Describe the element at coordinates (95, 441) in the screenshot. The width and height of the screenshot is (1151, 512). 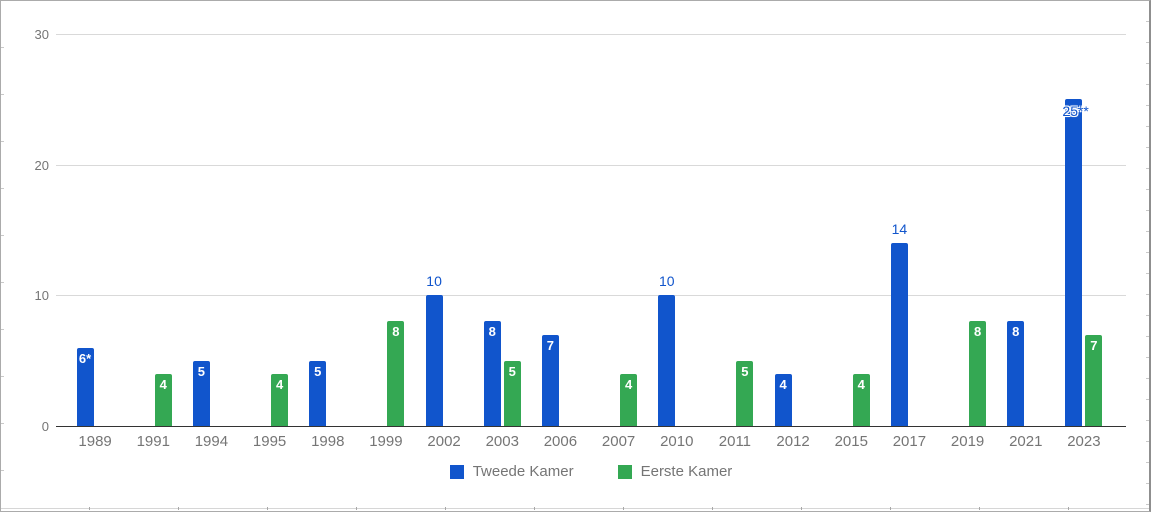
I see `x-axis-tick-label: 1989` at that location.